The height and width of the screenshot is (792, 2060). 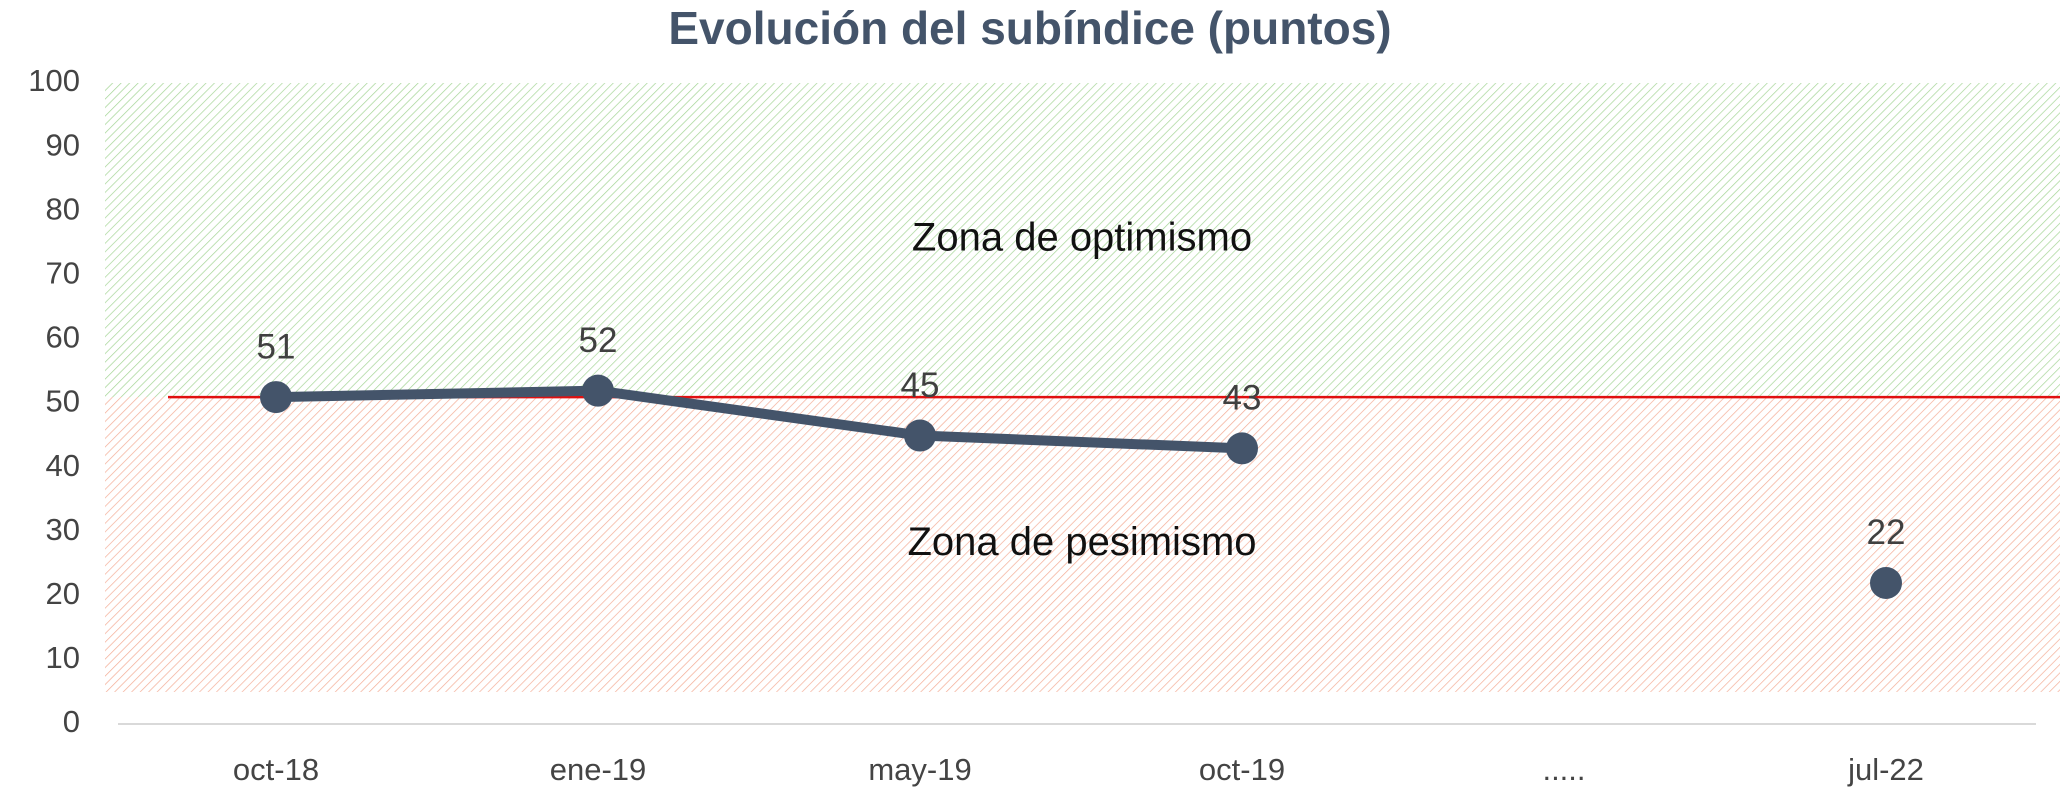 I want to click on y-tick-label: 100, so click(x=54, y=80).